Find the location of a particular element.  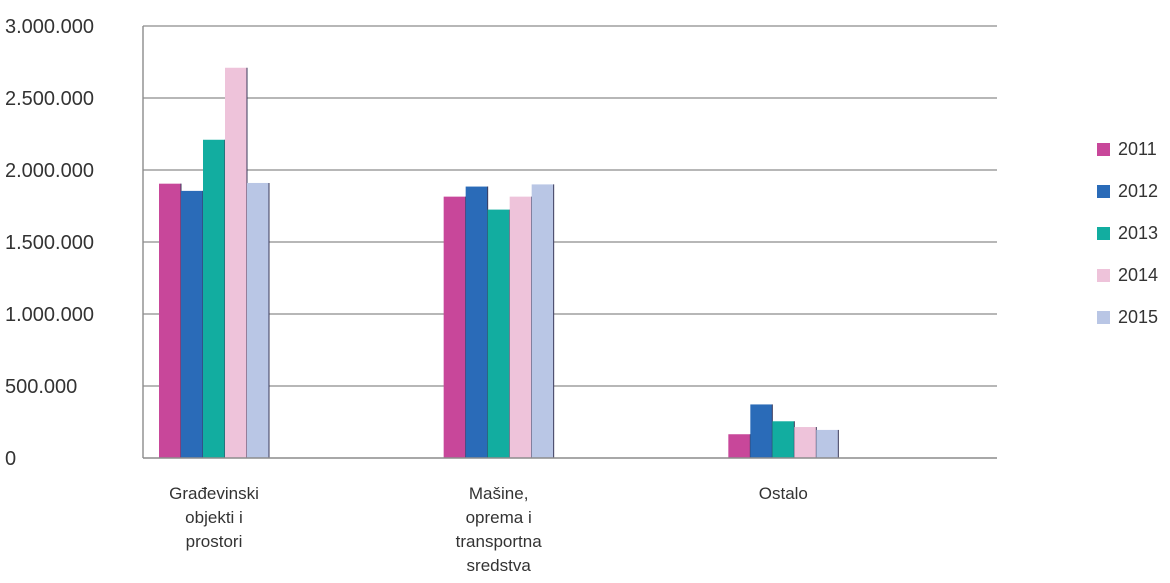

y-tick-label: 2.000.000 is located at coordinates (49, 171).